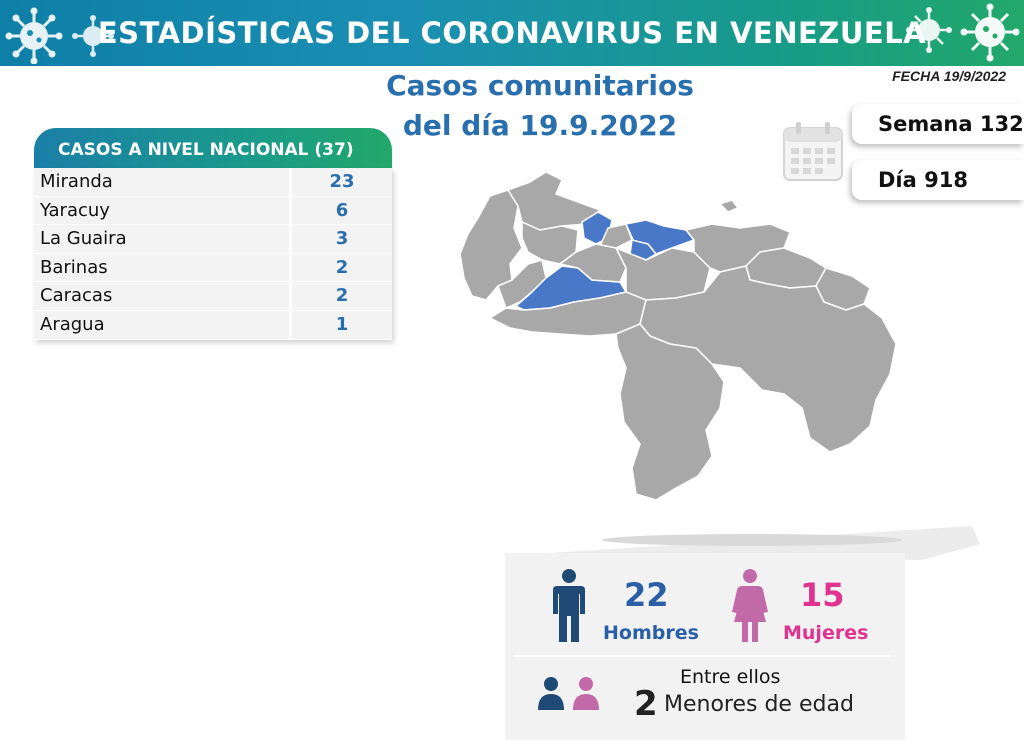 The image size is (1024, 744). What do you see at coordinates (938, 124) in the screenshot?
I see `week-box: Semana 132` at bounding box center [938, 124].